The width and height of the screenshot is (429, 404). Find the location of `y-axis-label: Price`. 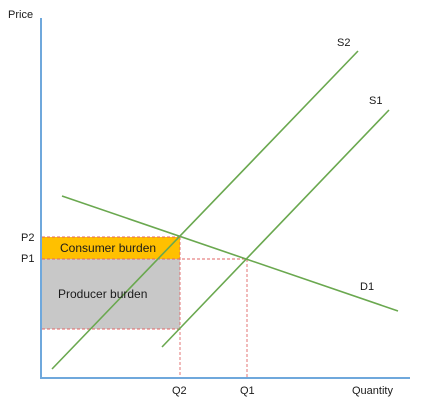

y-axis-label: Price is located at coordinates (20, 15).